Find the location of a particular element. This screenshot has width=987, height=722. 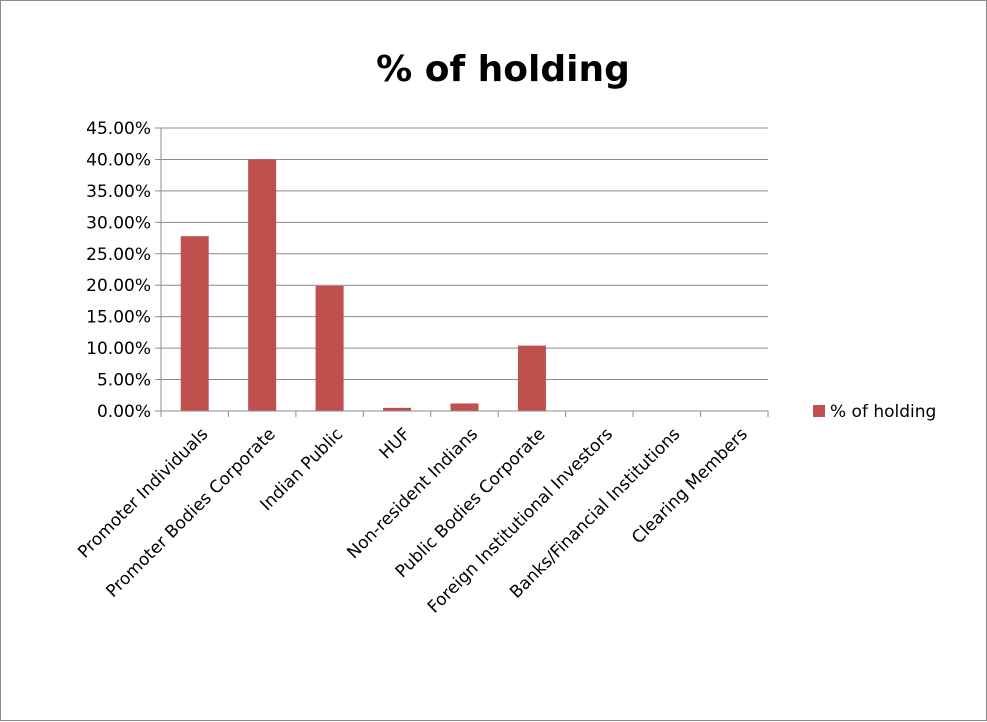

y-tick-label: 25.00% is located at coordinates (118, 255).